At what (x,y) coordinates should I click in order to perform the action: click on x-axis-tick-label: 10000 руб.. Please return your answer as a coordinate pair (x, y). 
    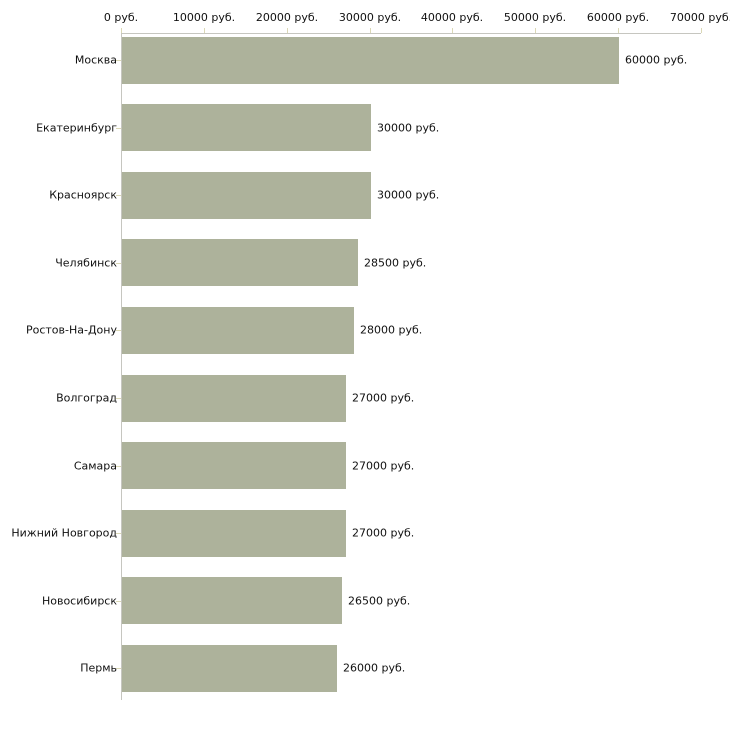
    Looking at the image, I should click on (204, 17).